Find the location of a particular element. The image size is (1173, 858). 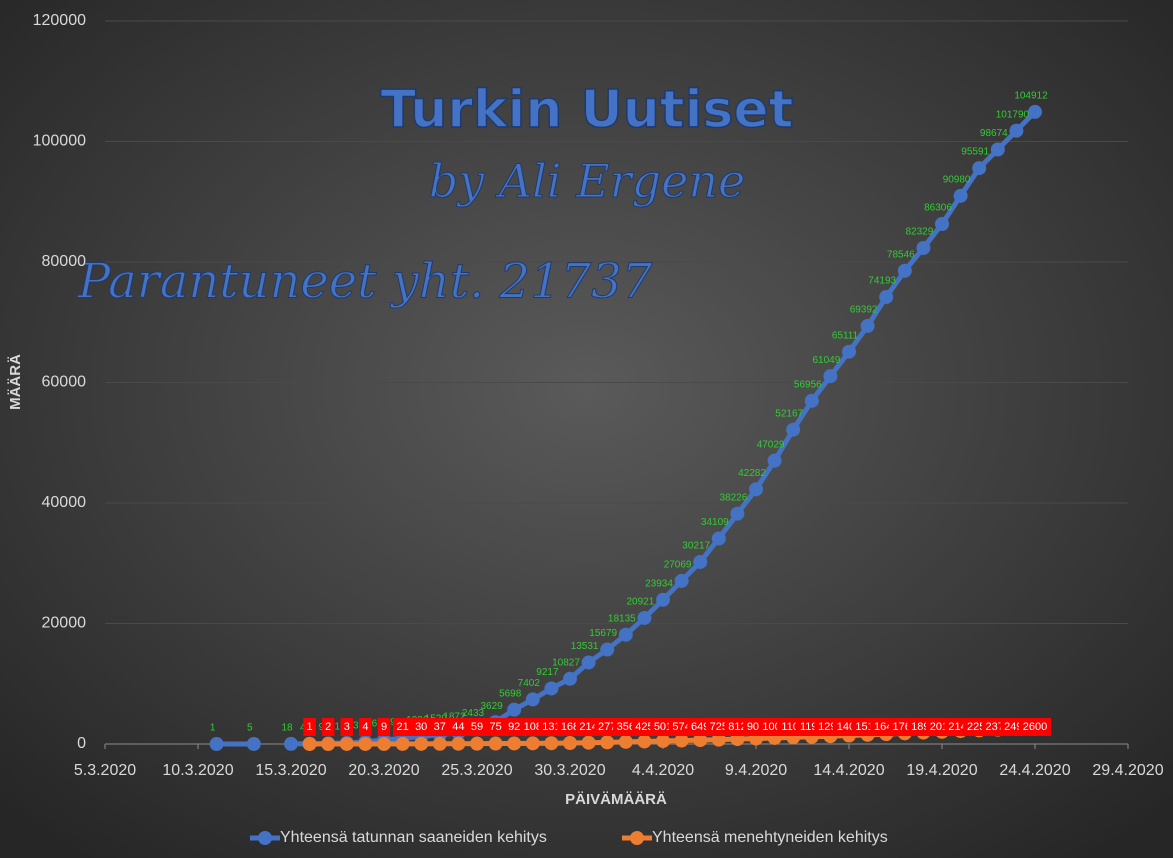

x-tick-label: 10.3.2020 is located at coordinates (197, 770).